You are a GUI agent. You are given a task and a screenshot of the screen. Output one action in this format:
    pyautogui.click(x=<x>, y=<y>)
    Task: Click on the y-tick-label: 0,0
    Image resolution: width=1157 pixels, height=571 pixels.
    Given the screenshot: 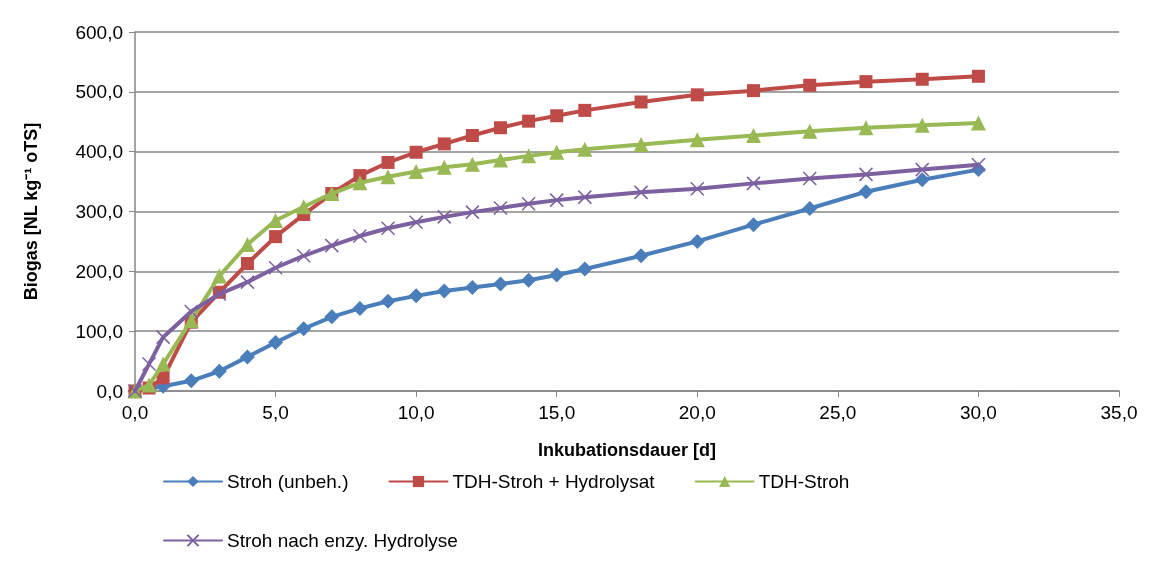 What is the action you would take?
    pyautogui.click(x=109, y=391)
    